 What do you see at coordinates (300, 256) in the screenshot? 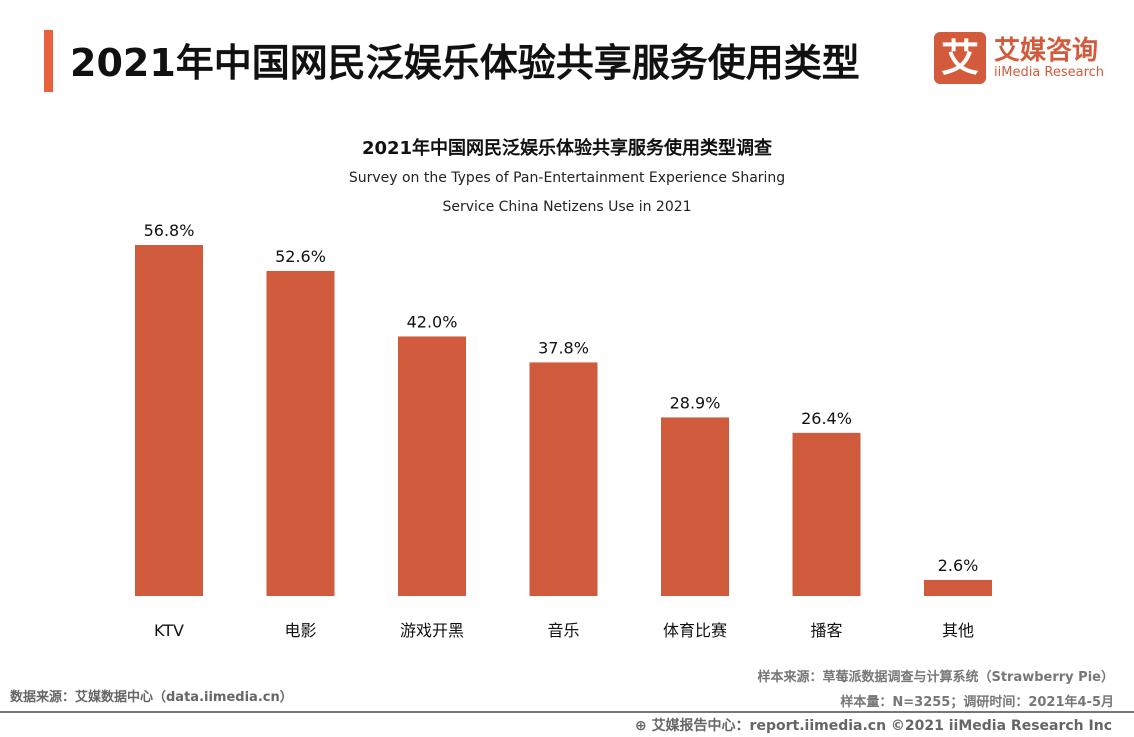
I see `data-label: 52.6%` at bounding box center [300, 256].